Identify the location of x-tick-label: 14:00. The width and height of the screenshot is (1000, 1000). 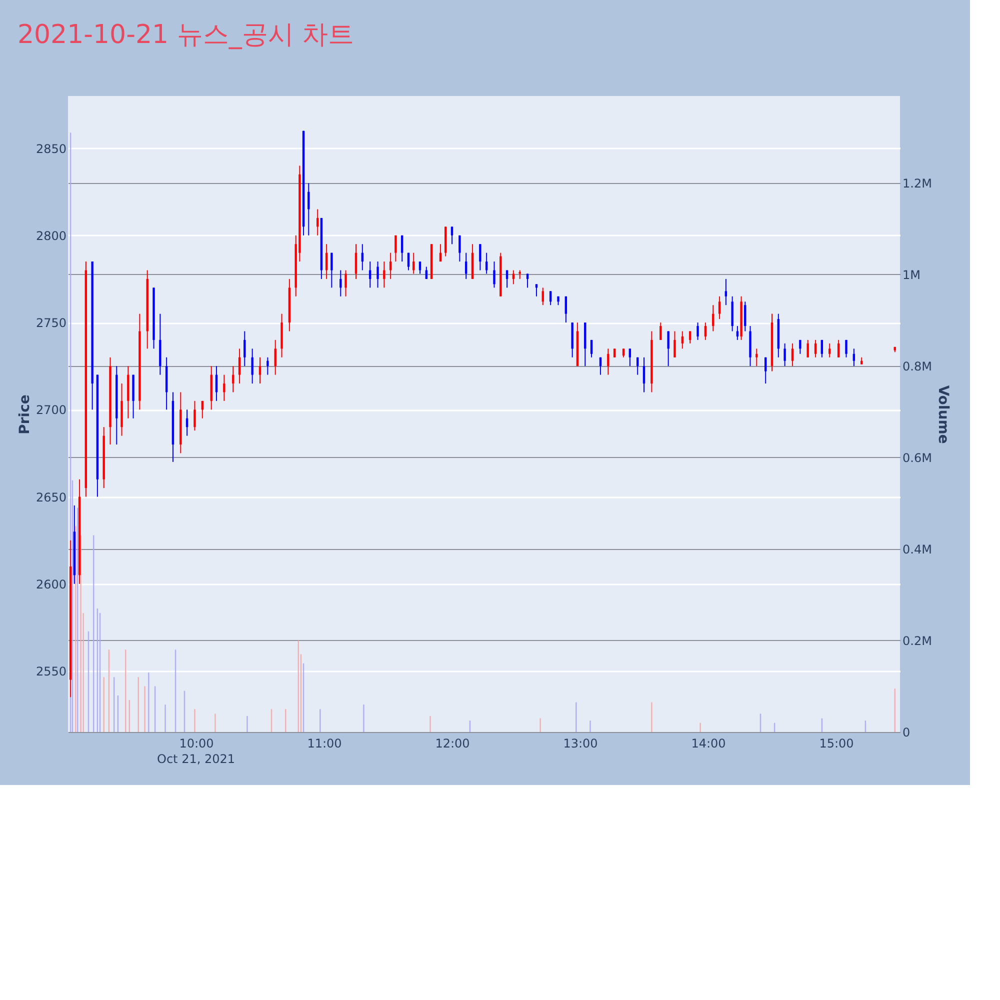
(708, 743).